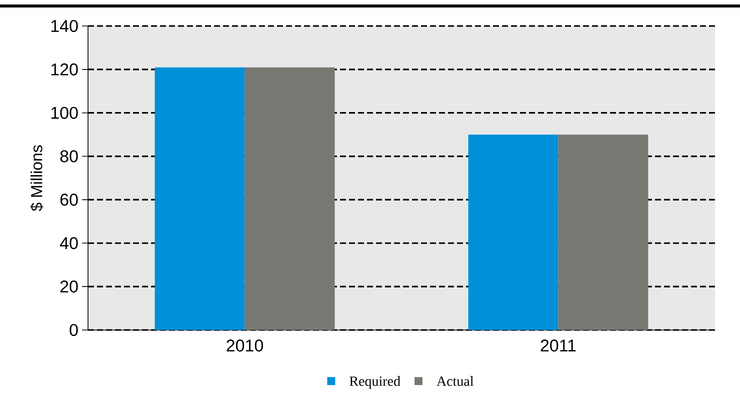 The width and height of the screenshot is (740, 402). Describe the element at coordinates (69, 200) in the screenshot. I see `y-tick-label: 60` at that location.